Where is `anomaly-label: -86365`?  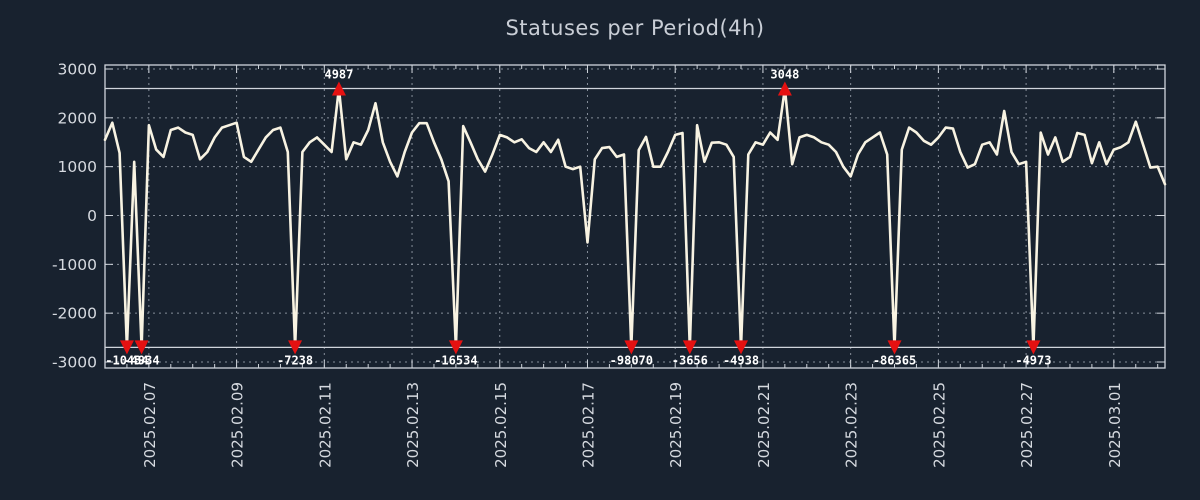
anomaly-label: -86365 is located at coordinates (894, 360).